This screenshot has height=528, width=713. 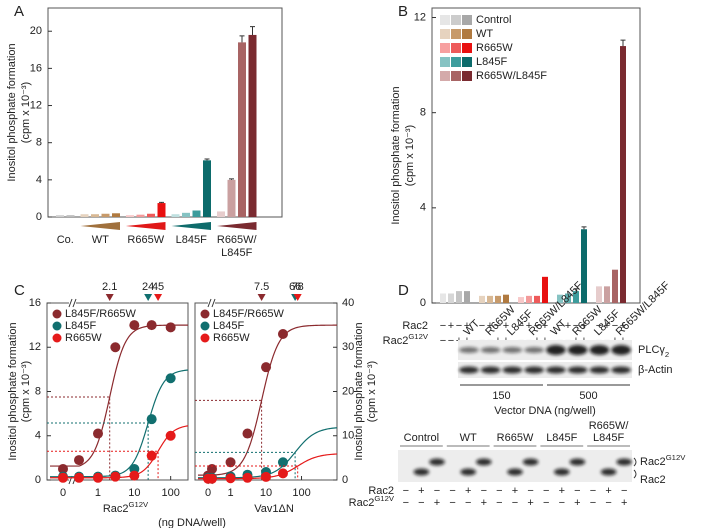 What do you see at coordinates (468, 438) in the screenshot?
I see `group-label: WT` at bounding box center [468, 438].